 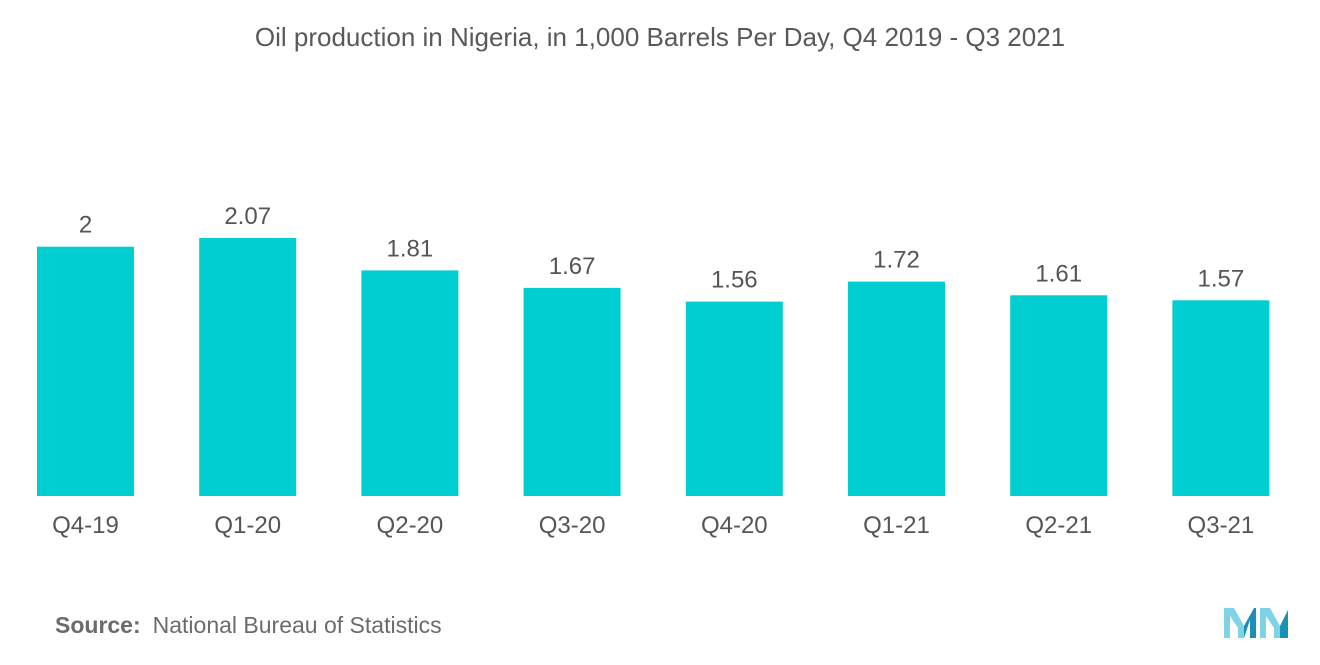 What do you see at coordinates (247, 525) in the screenshot?
I see `x-tick-label: Q1-20` at bounding box center [247, 525].